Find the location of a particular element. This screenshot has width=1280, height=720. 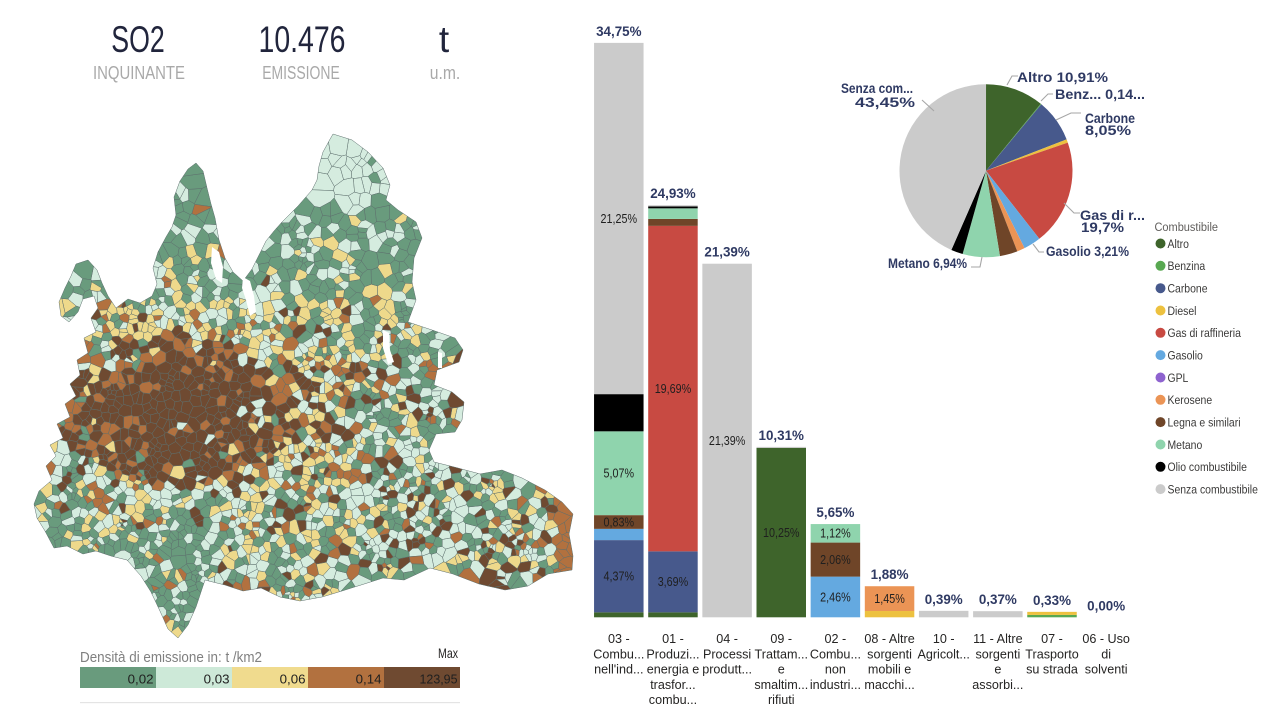

svg-text: 10,31% is located at coordinates (782, 435).